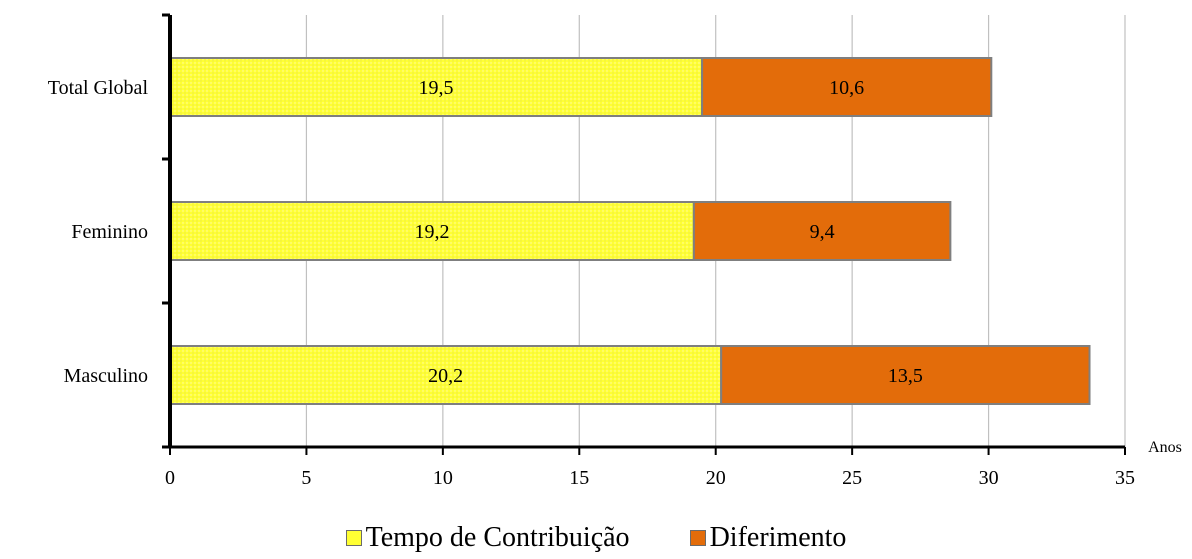 This screenshot has width=1192, height=559. Describe the element at coordinates (353, 538) in the screenshot. I see `legend-swatch-tempo` at that location.